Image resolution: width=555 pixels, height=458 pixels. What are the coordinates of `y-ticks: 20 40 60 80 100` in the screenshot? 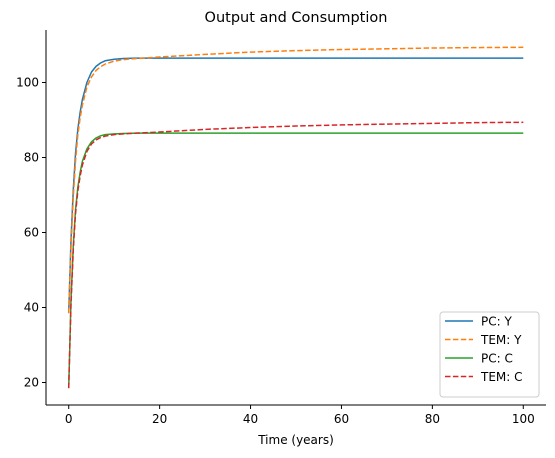 It's located at (31, 233).